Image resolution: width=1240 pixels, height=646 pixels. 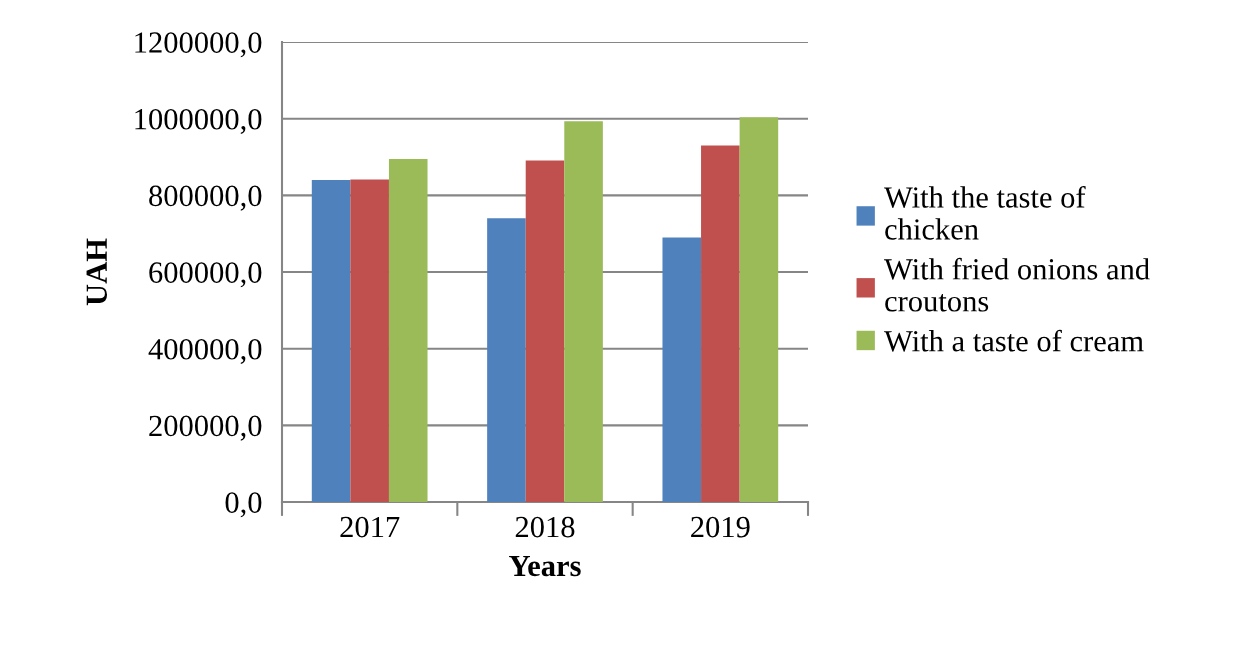 What do you see at coordinates (985, 212) in the screenshot?
I see `legend-label: With the taste of chicken` at bounding box center [985, 212].